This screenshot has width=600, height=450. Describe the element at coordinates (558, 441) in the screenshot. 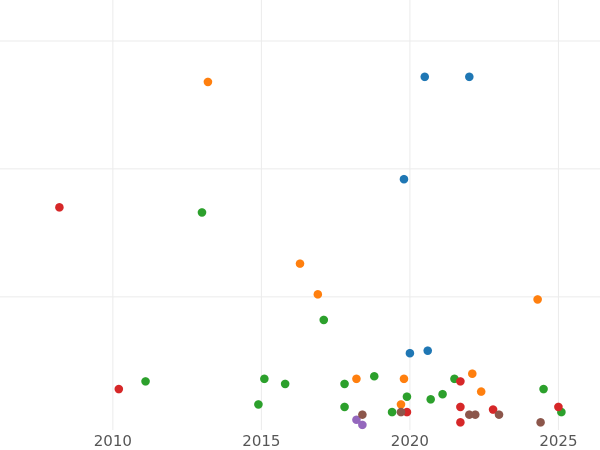

I see `x-tick-label: 2025` at that location.